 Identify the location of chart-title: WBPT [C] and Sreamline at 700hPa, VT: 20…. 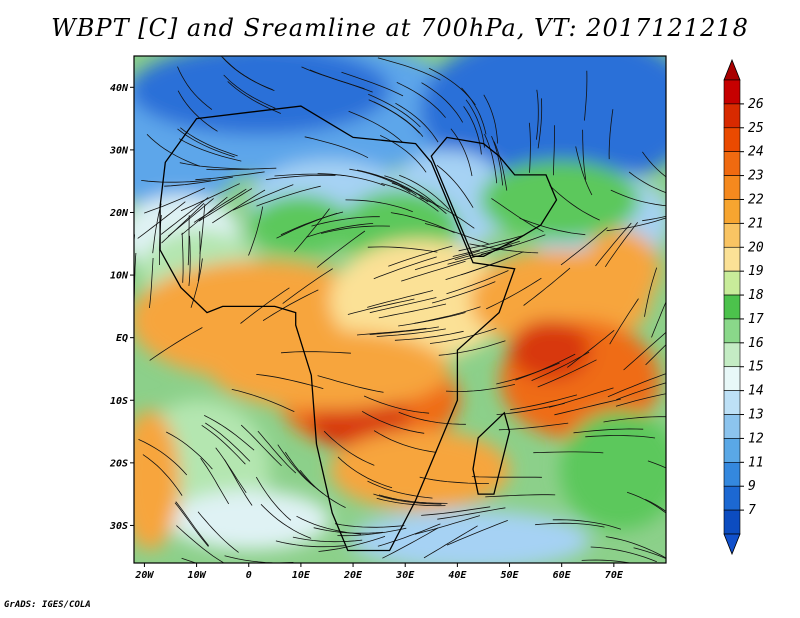
(400, 28).